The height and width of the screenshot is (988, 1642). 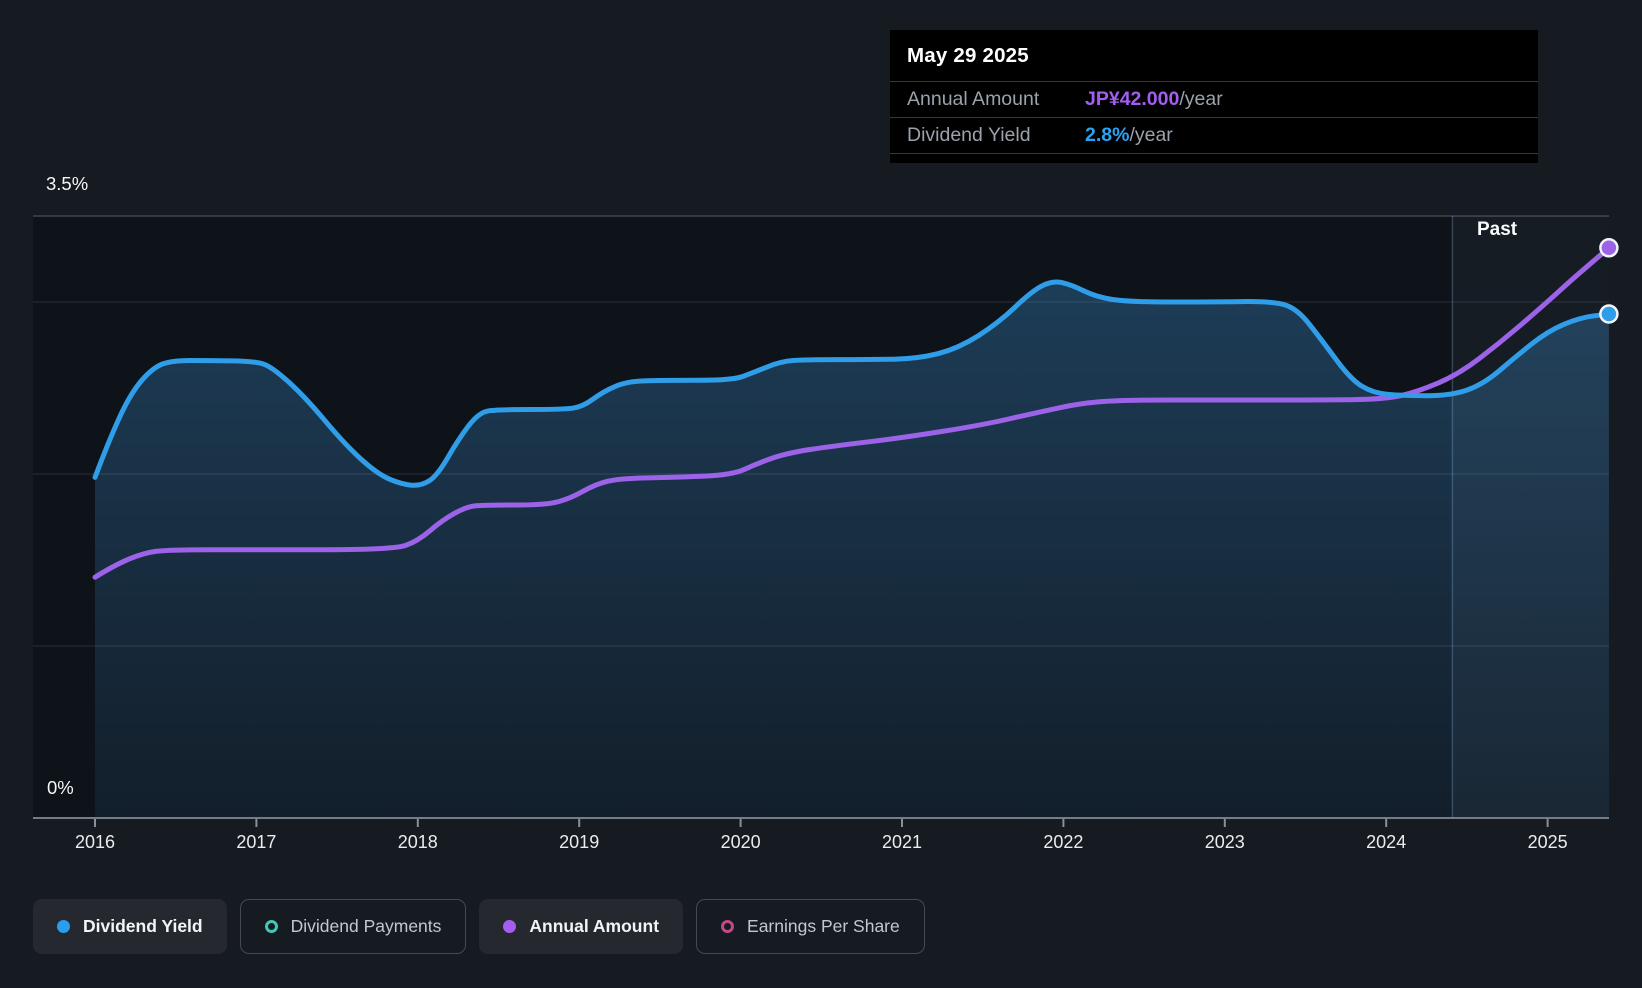 I want to click on y-axis-min-label: 0%, so click(x=60, y=787).